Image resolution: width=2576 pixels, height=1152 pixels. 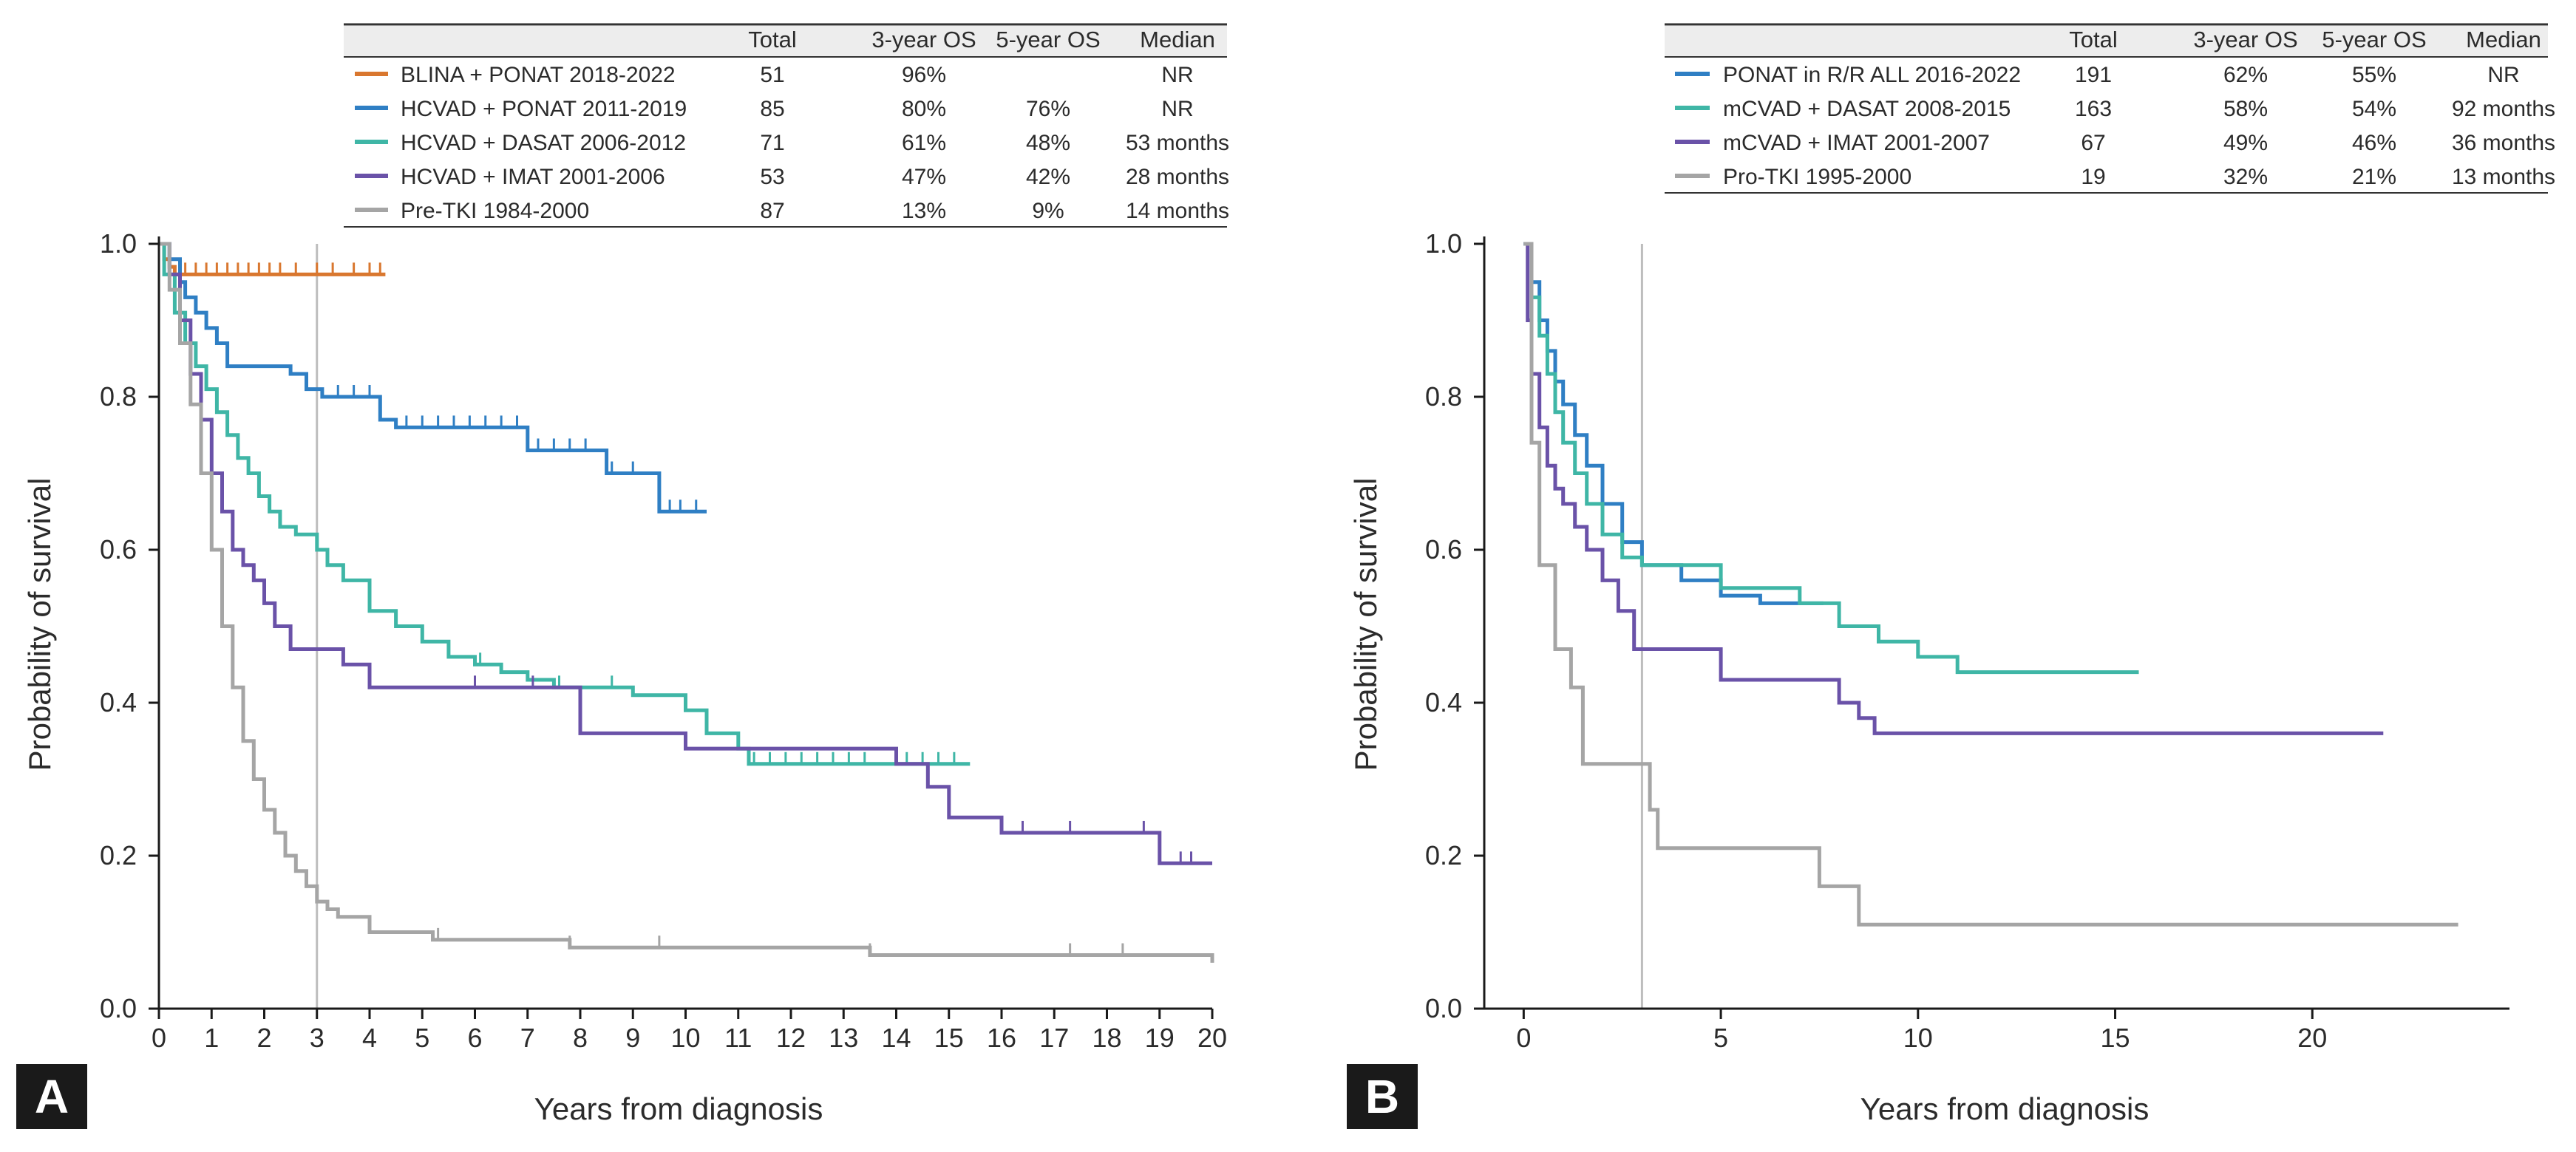 I want to click on panel-a-y-tick-label-5: 1.0, so click(x=118, y=243).